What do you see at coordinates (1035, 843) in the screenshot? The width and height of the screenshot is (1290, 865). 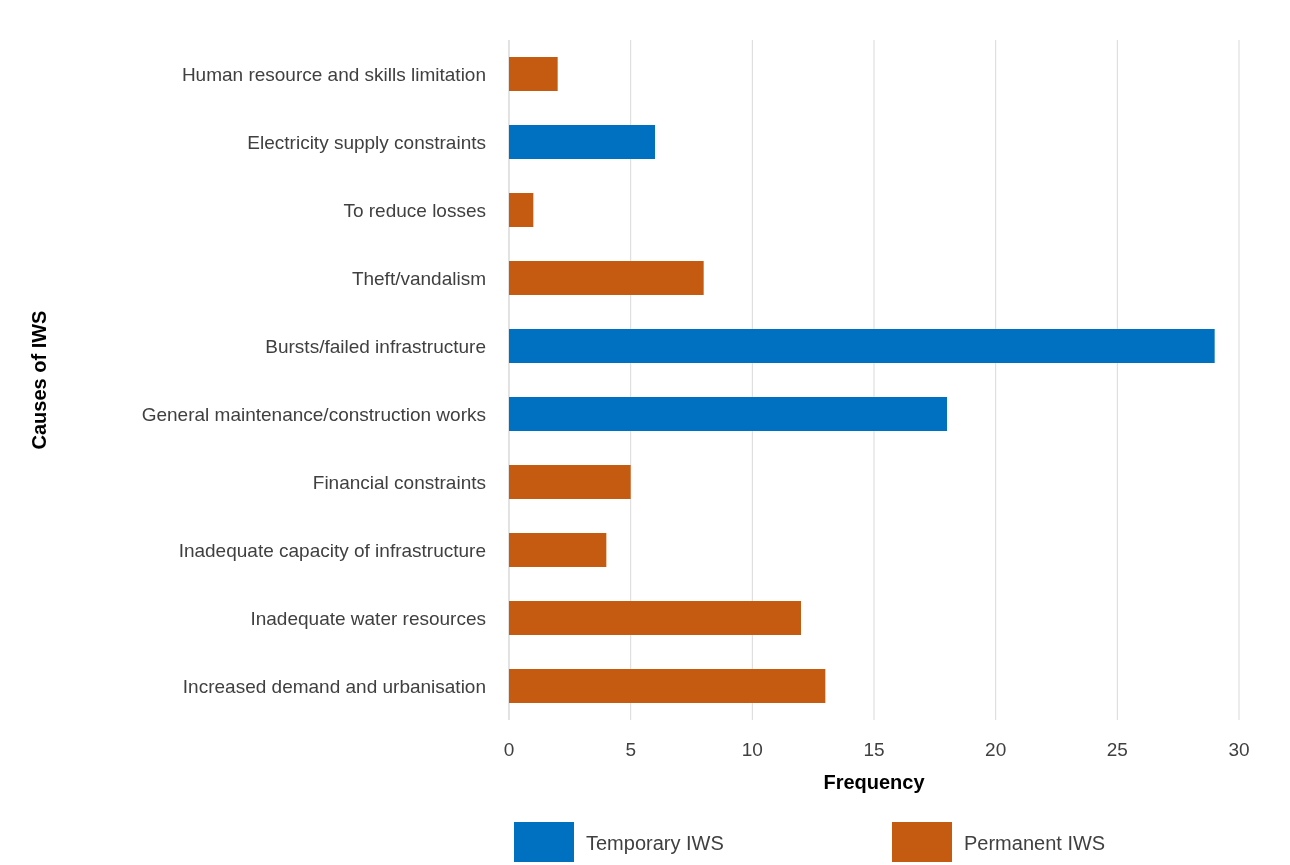 I see `legend-label: Permanent IWS` at bounding box center [1035, 843].